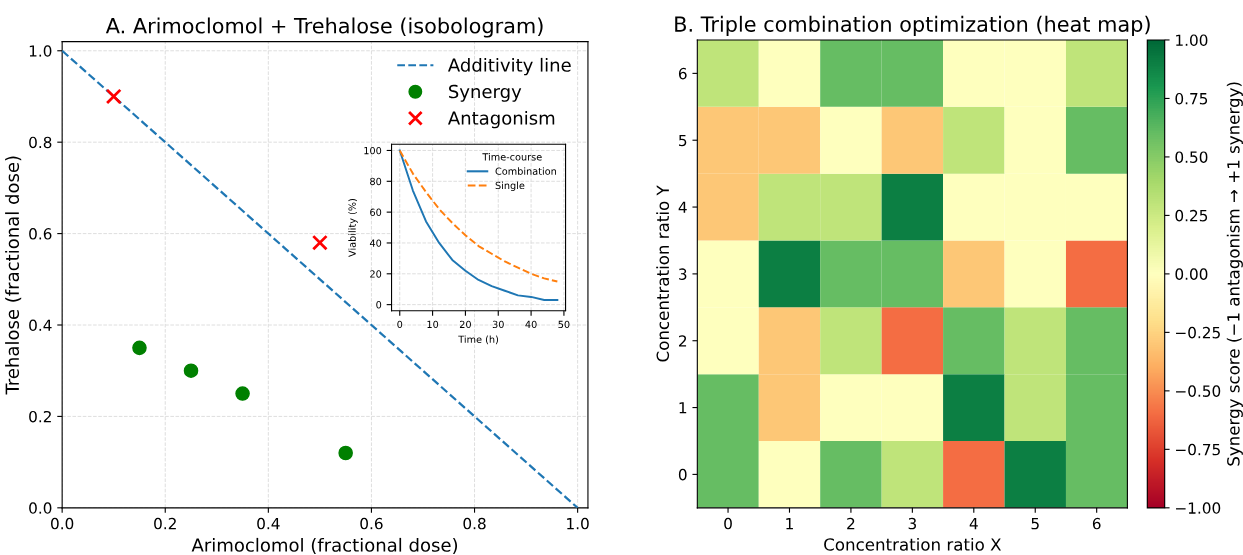 This screenshot has height=555, width=1243. I want to click on y-tick-label: 0.0, so click(40, 508).